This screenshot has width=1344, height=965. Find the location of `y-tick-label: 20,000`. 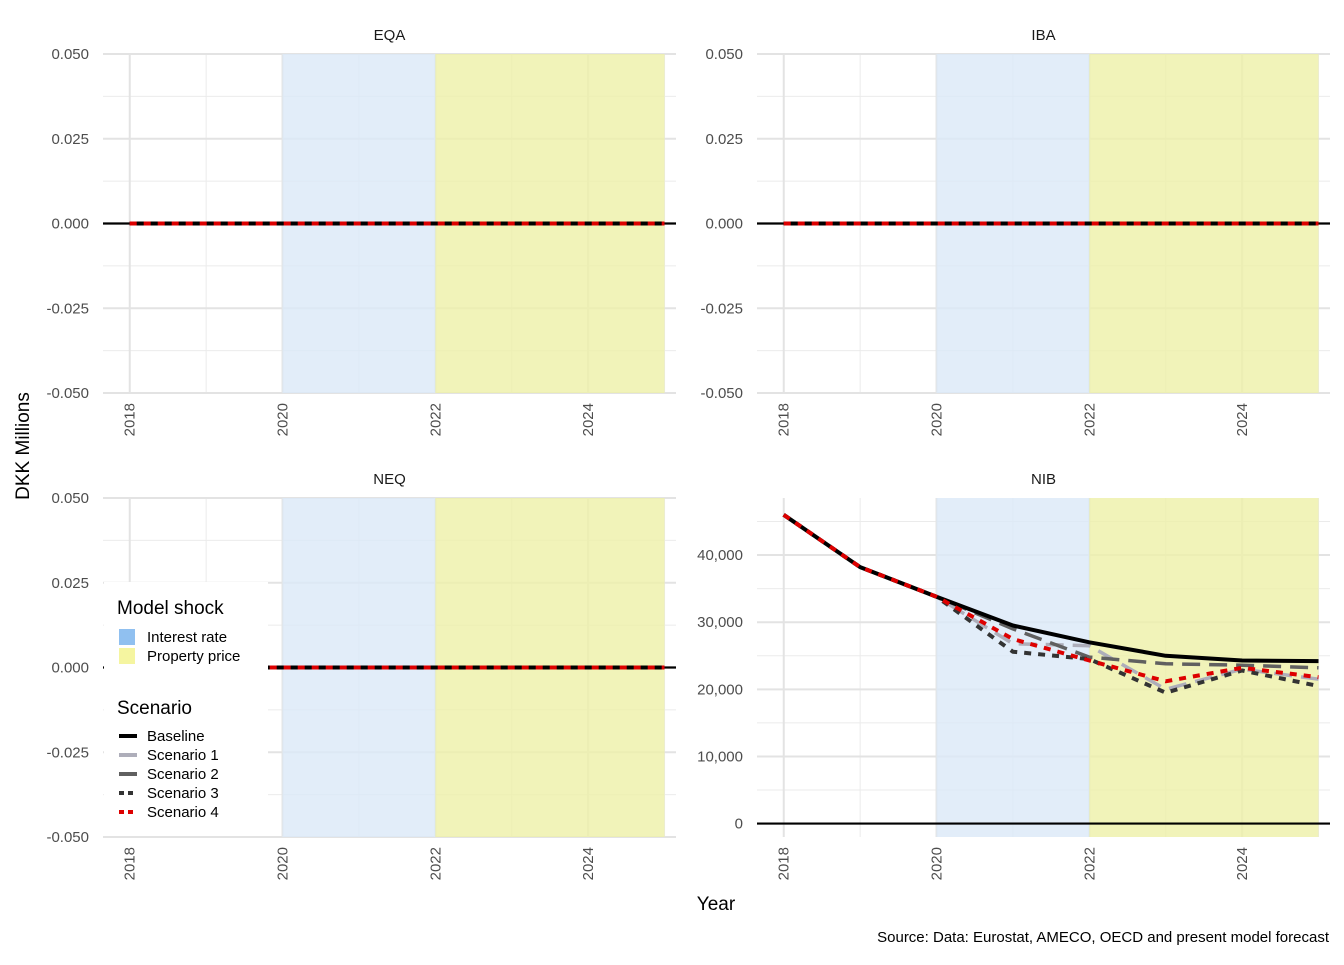

y-tick-label: 20,000 is located at coordinates (720, 689).